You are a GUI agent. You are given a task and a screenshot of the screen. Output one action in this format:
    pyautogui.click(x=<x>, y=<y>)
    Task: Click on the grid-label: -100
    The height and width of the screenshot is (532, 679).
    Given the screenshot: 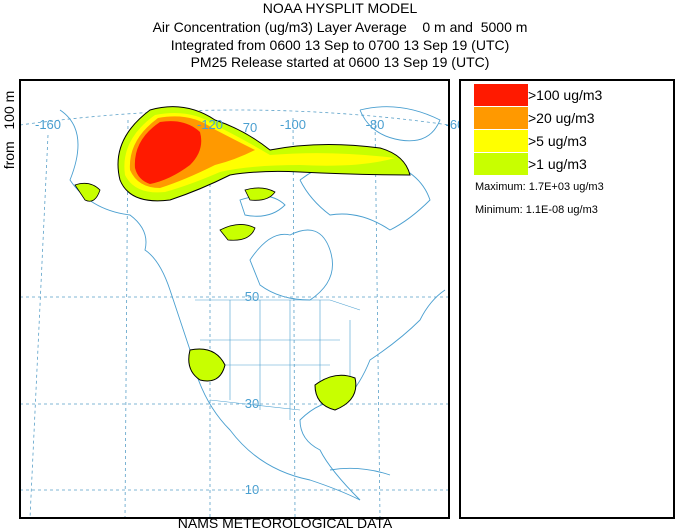 What is the action you would take?
    pyautogui.click(x=293, y=124)
    